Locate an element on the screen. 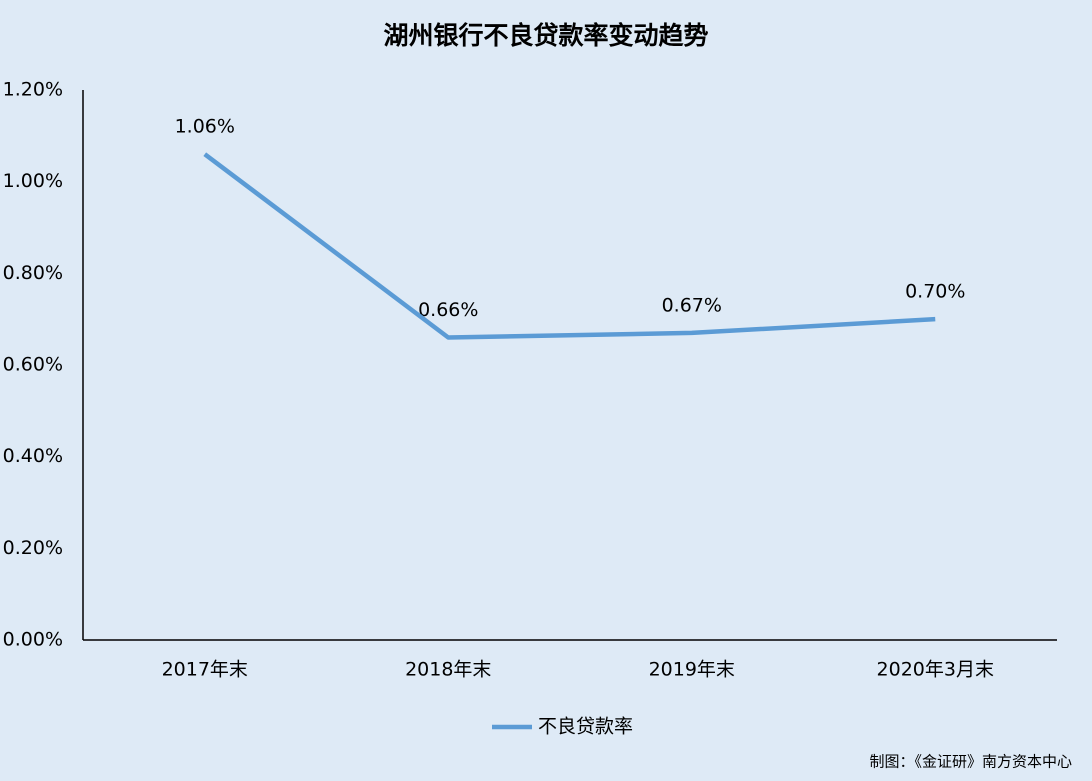 This screenshot has height=781, width=1092. chart-title: 湖州银行不良贷款率变动趋势 is located at coordinates (545, 35).